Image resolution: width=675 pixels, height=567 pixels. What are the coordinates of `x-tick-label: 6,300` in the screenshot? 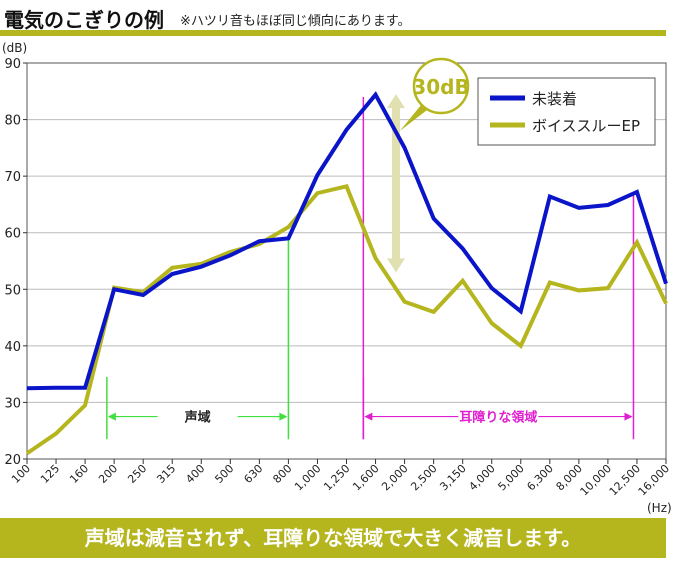 It's located at (539, 477).